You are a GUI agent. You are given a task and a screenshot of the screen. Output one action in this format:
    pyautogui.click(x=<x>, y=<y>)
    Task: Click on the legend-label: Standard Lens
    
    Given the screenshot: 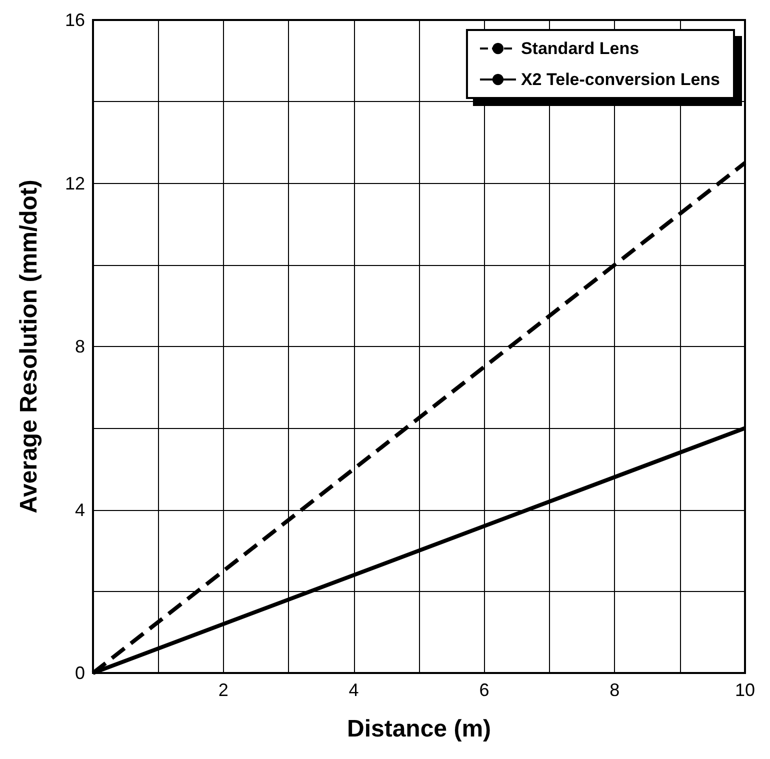 What is the action you would take?
    pyautogui.click(x=580, y=48)
    